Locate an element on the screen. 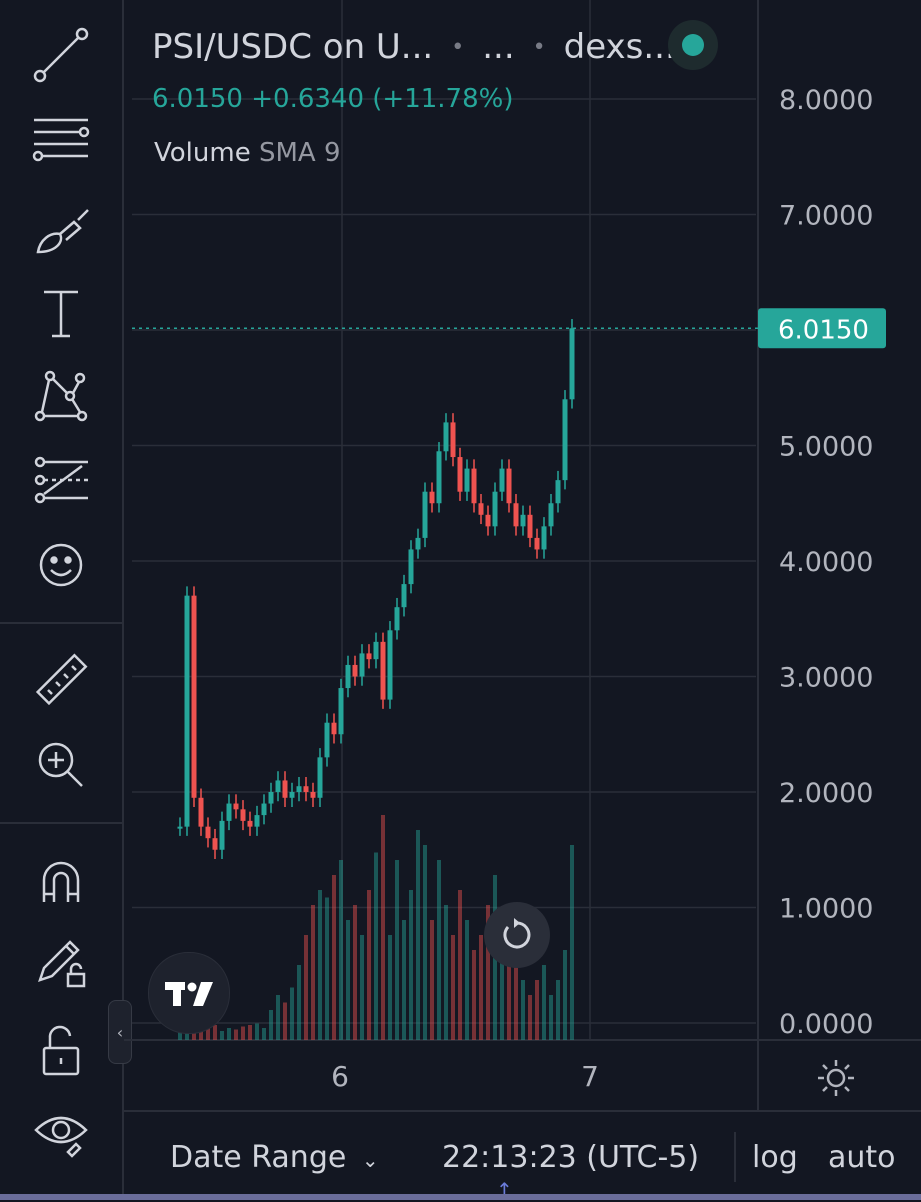 This screenshot has width=921, height=1202. prediction-icon is located at coordinates (61, 481).